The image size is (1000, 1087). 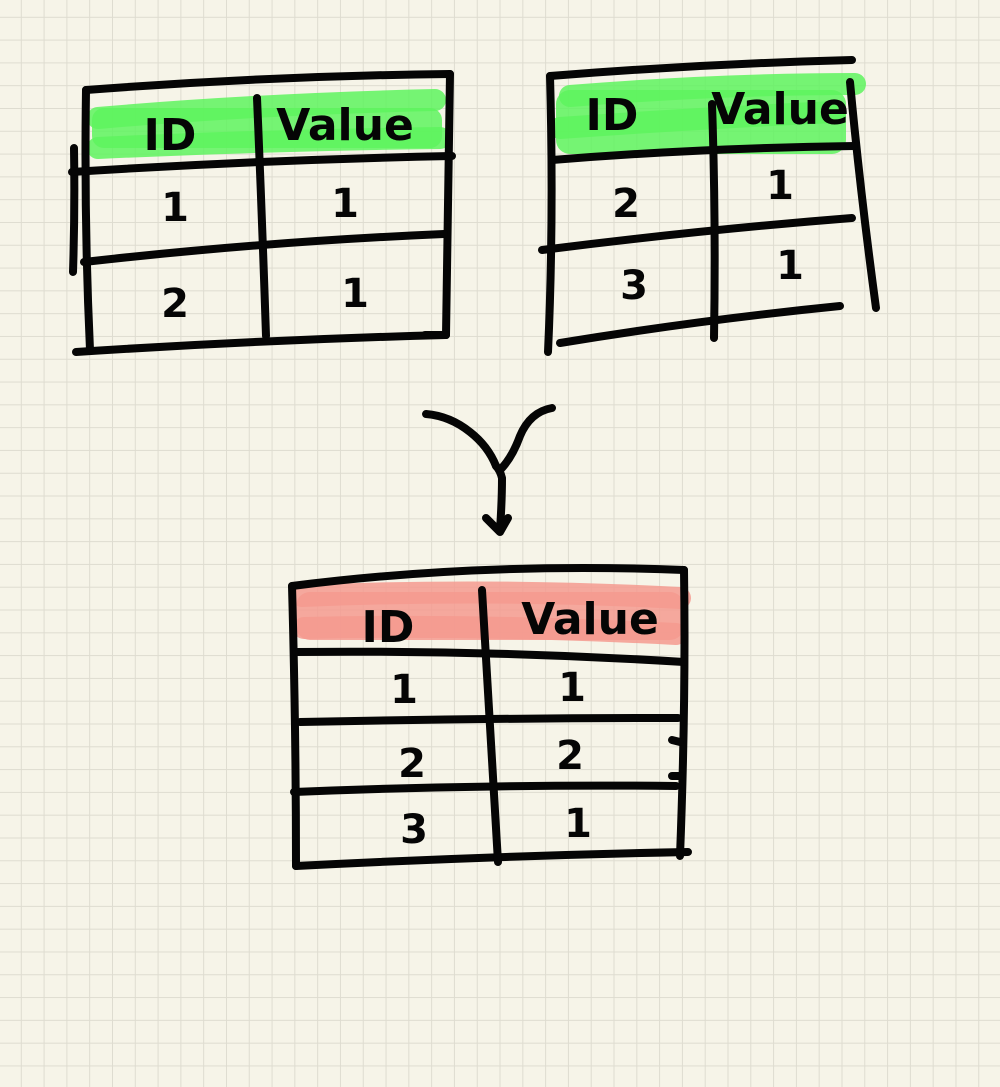 I want to click on input-table-left: ID Value 1 1 2 1, so click(x=262, y=213).